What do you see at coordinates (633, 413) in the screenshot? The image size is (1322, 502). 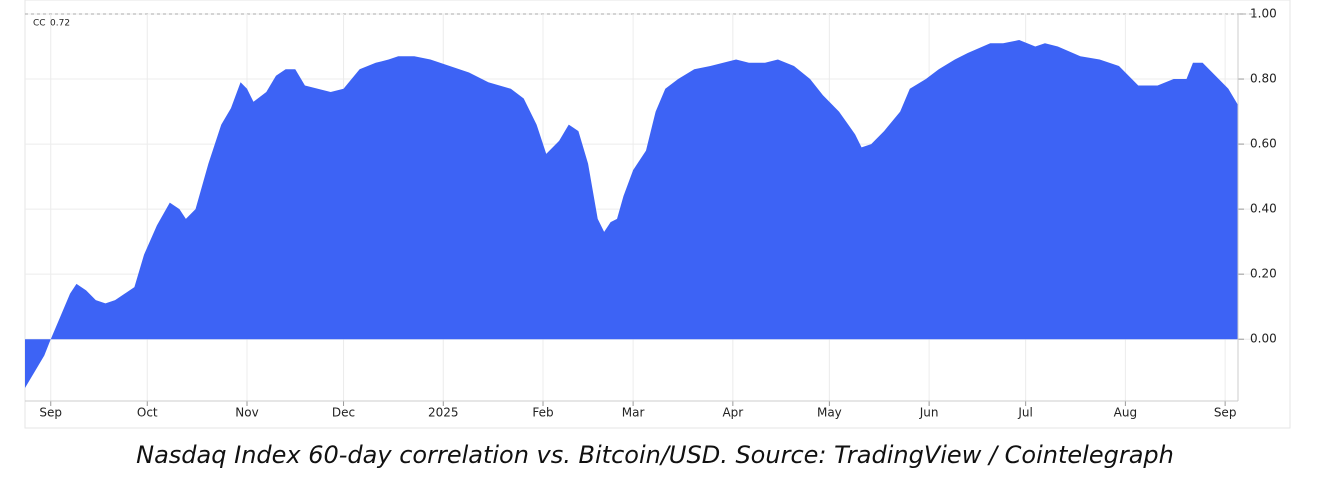 I see `x-tick-label: Mar` at bounding box center [633, 413].